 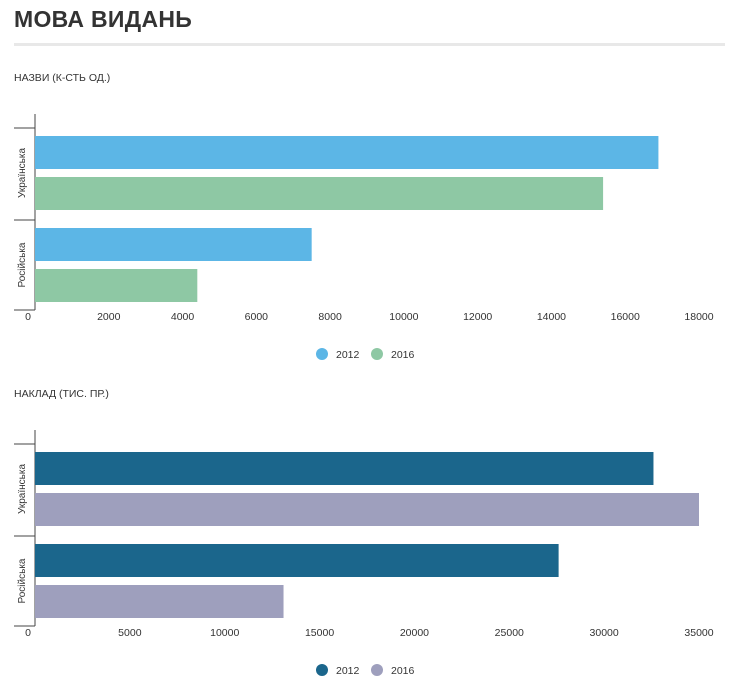 I want to click on x-tick-label: 35000, so click(x=698, y=633).